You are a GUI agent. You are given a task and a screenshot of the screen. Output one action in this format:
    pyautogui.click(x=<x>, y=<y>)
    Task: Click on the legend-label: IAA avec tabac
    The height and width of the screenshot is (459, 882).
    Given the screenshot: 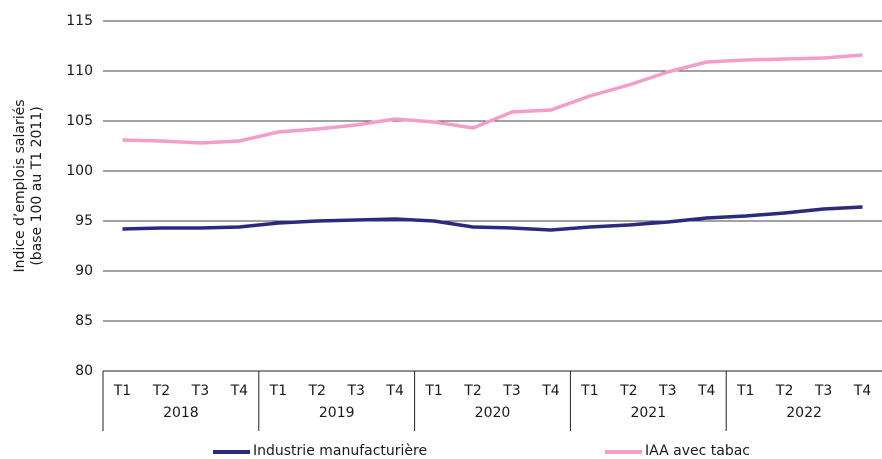 What is the action you would take?
    pyautogui.click(x=697, y=451)
    